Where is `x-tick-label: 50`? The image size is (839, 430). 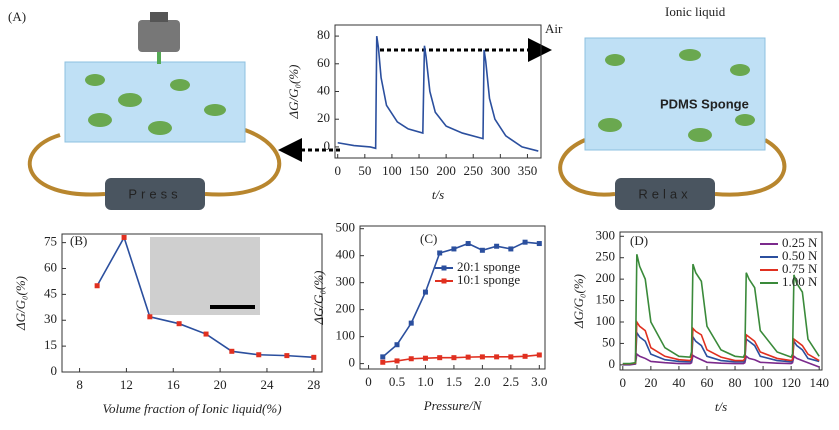 x-tick-label: 50 is located at coordinates (364, 170).